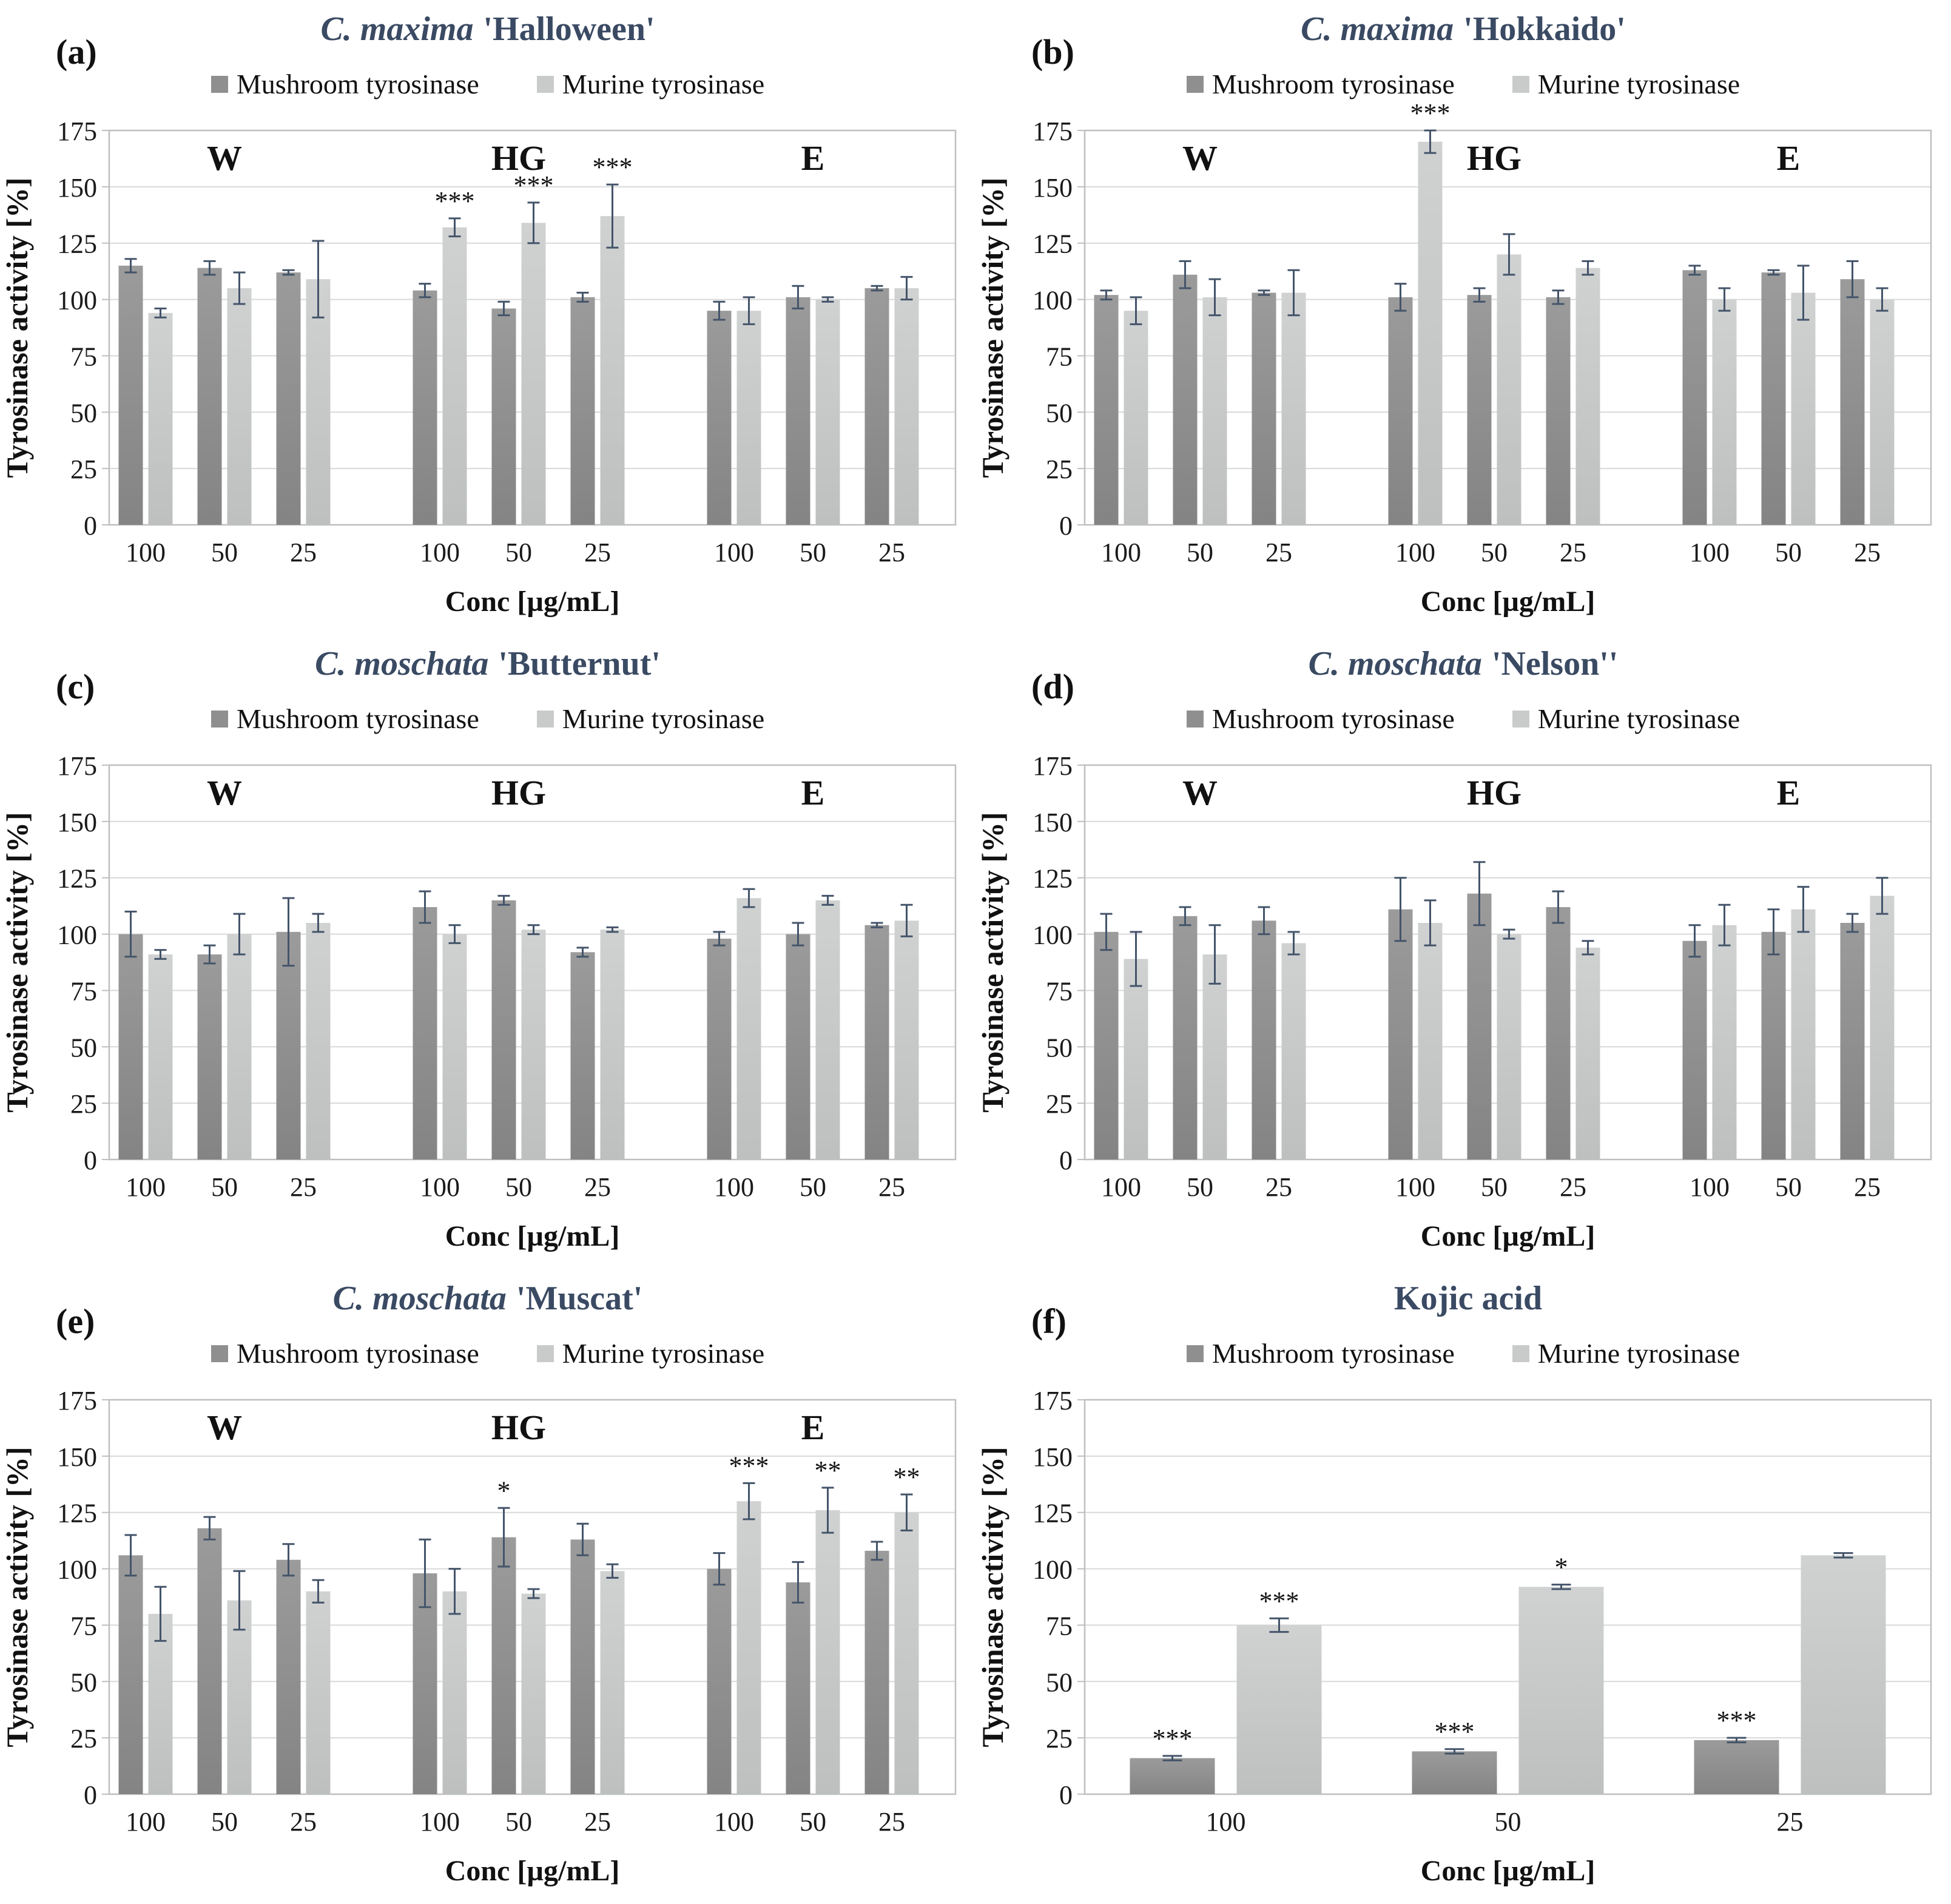  Describe the element at coordinates (1053, 1457) in the screenshot. I see `y-tick-label: 150` at that location.